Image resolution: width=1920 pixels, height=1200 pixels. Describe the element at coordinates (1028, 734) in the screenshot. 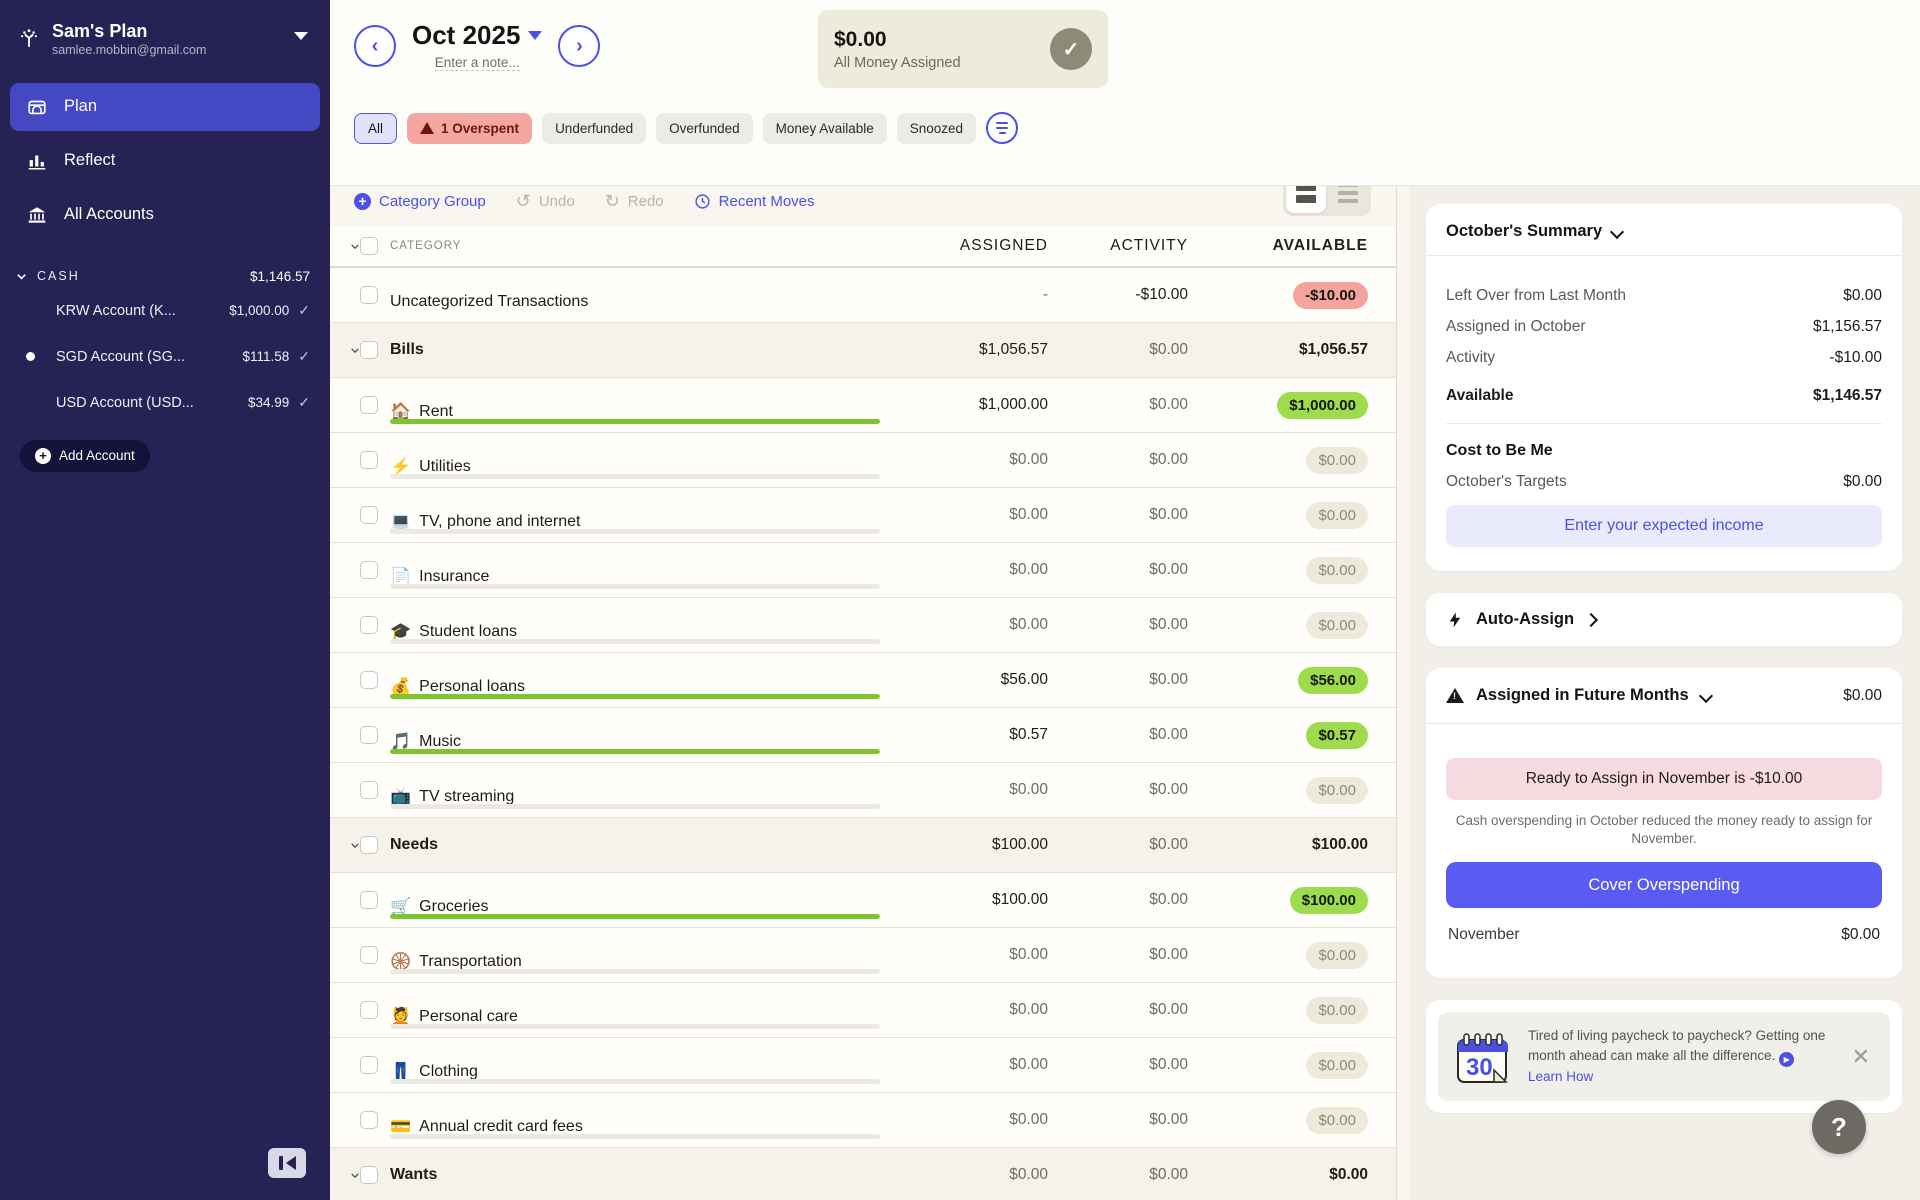

I see `assigned-amount: $0.57` at that location.